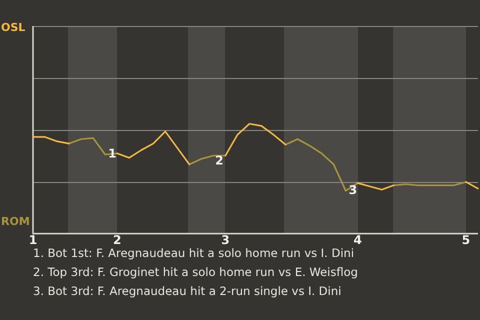 The height and width of the screenshot is (320, 480). I want to click on annotation: 3, so click(353, 189).